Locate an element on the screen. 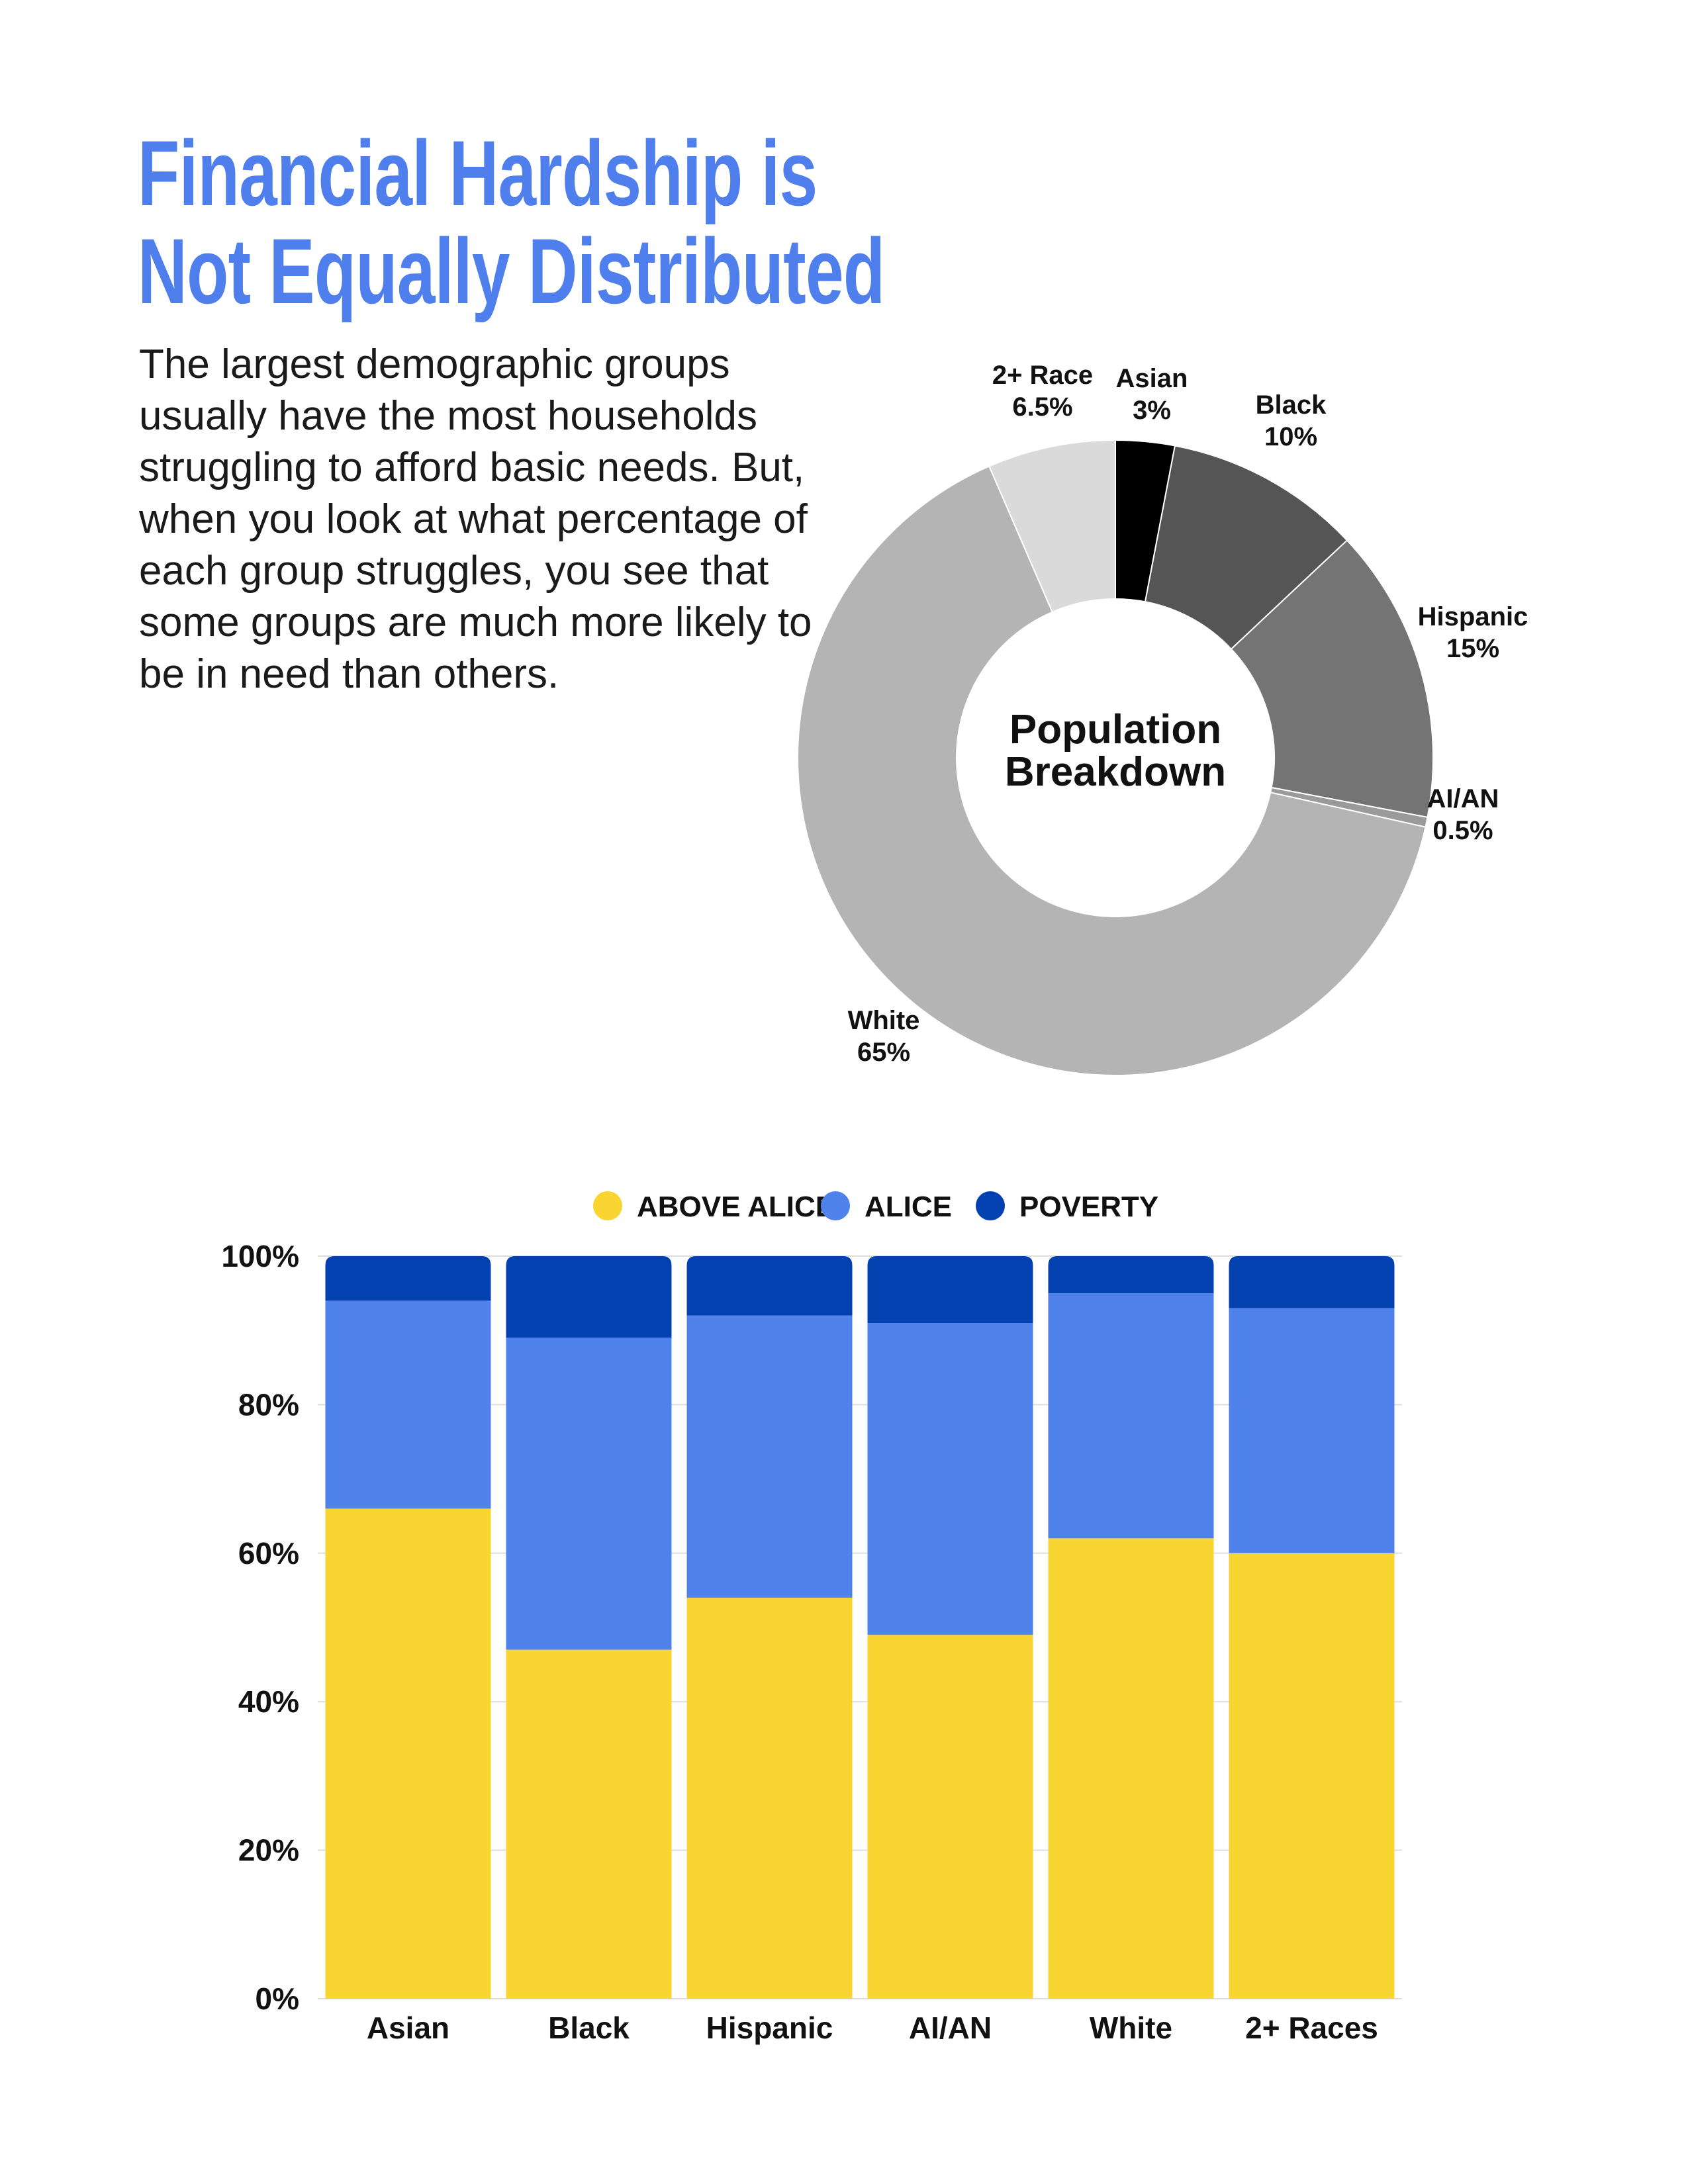 The image size is (1688, 2184). bar-segment-alice-hispanic is located at coordinates (769, 1456).